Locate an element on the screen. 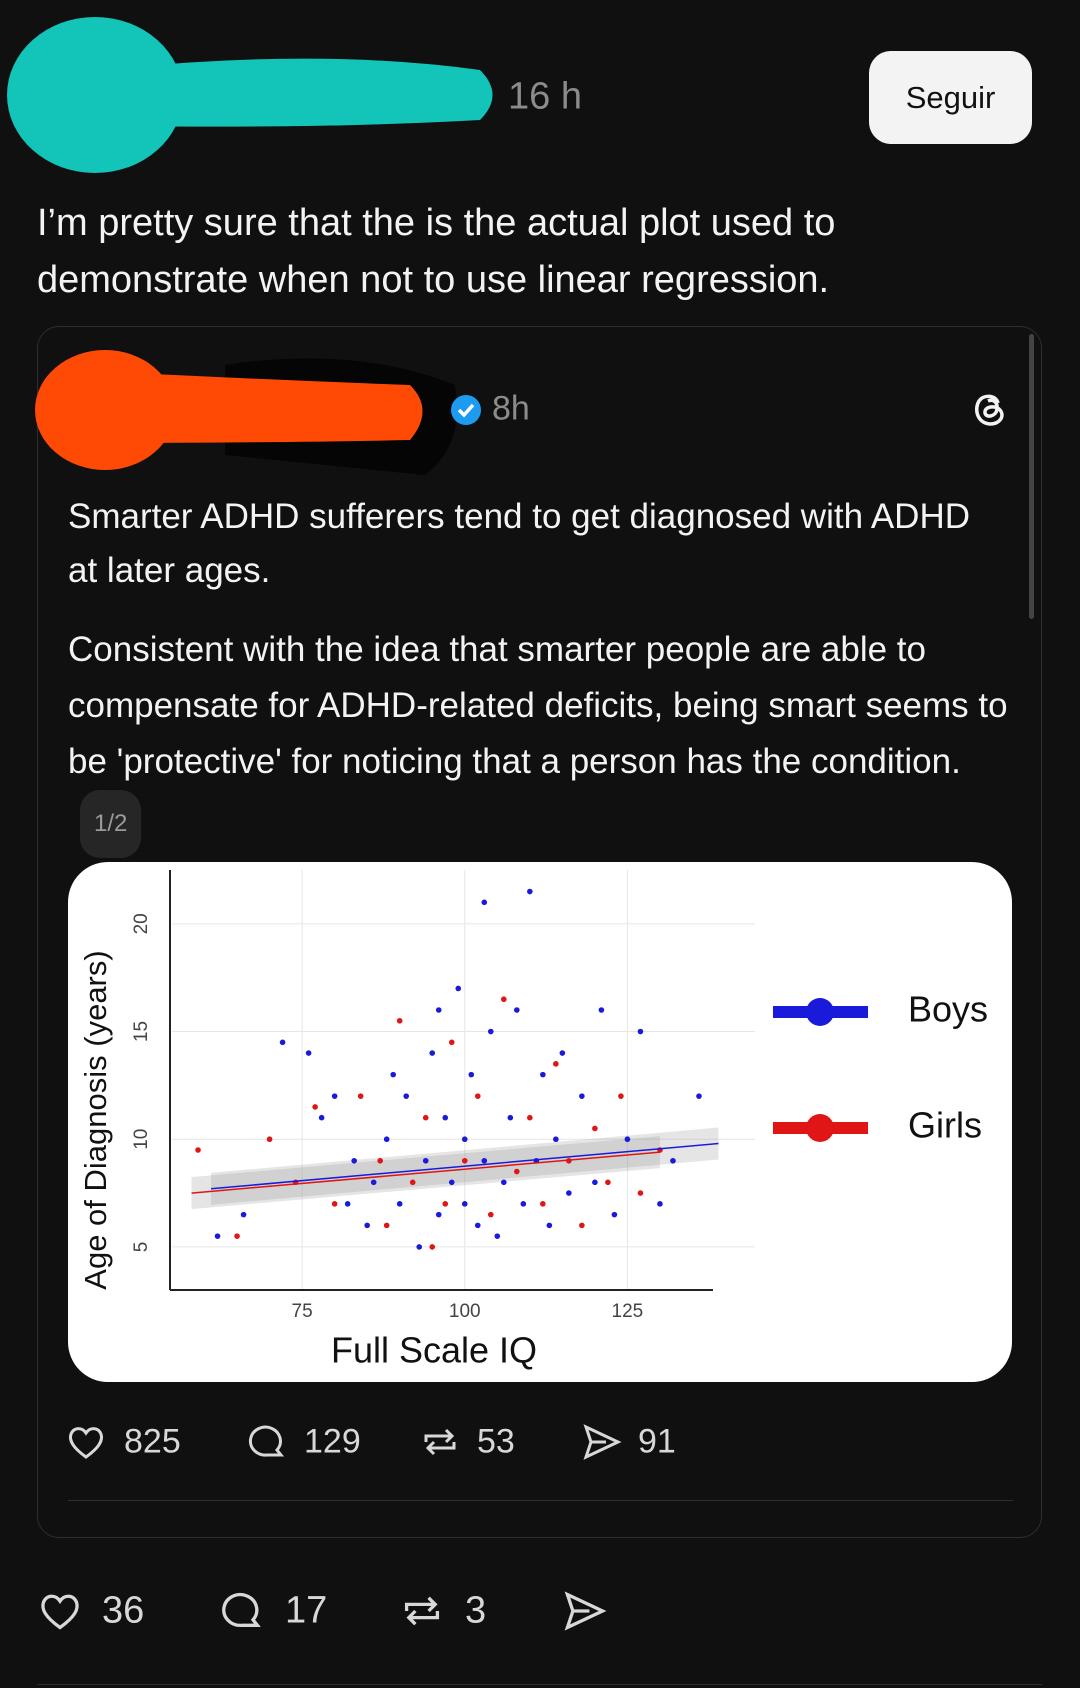 Image resolution: width=1080 pixels, height=1688 pixels. y-axis-label: Age of Diagnosis (years) is located at coordinates (95, 1119).